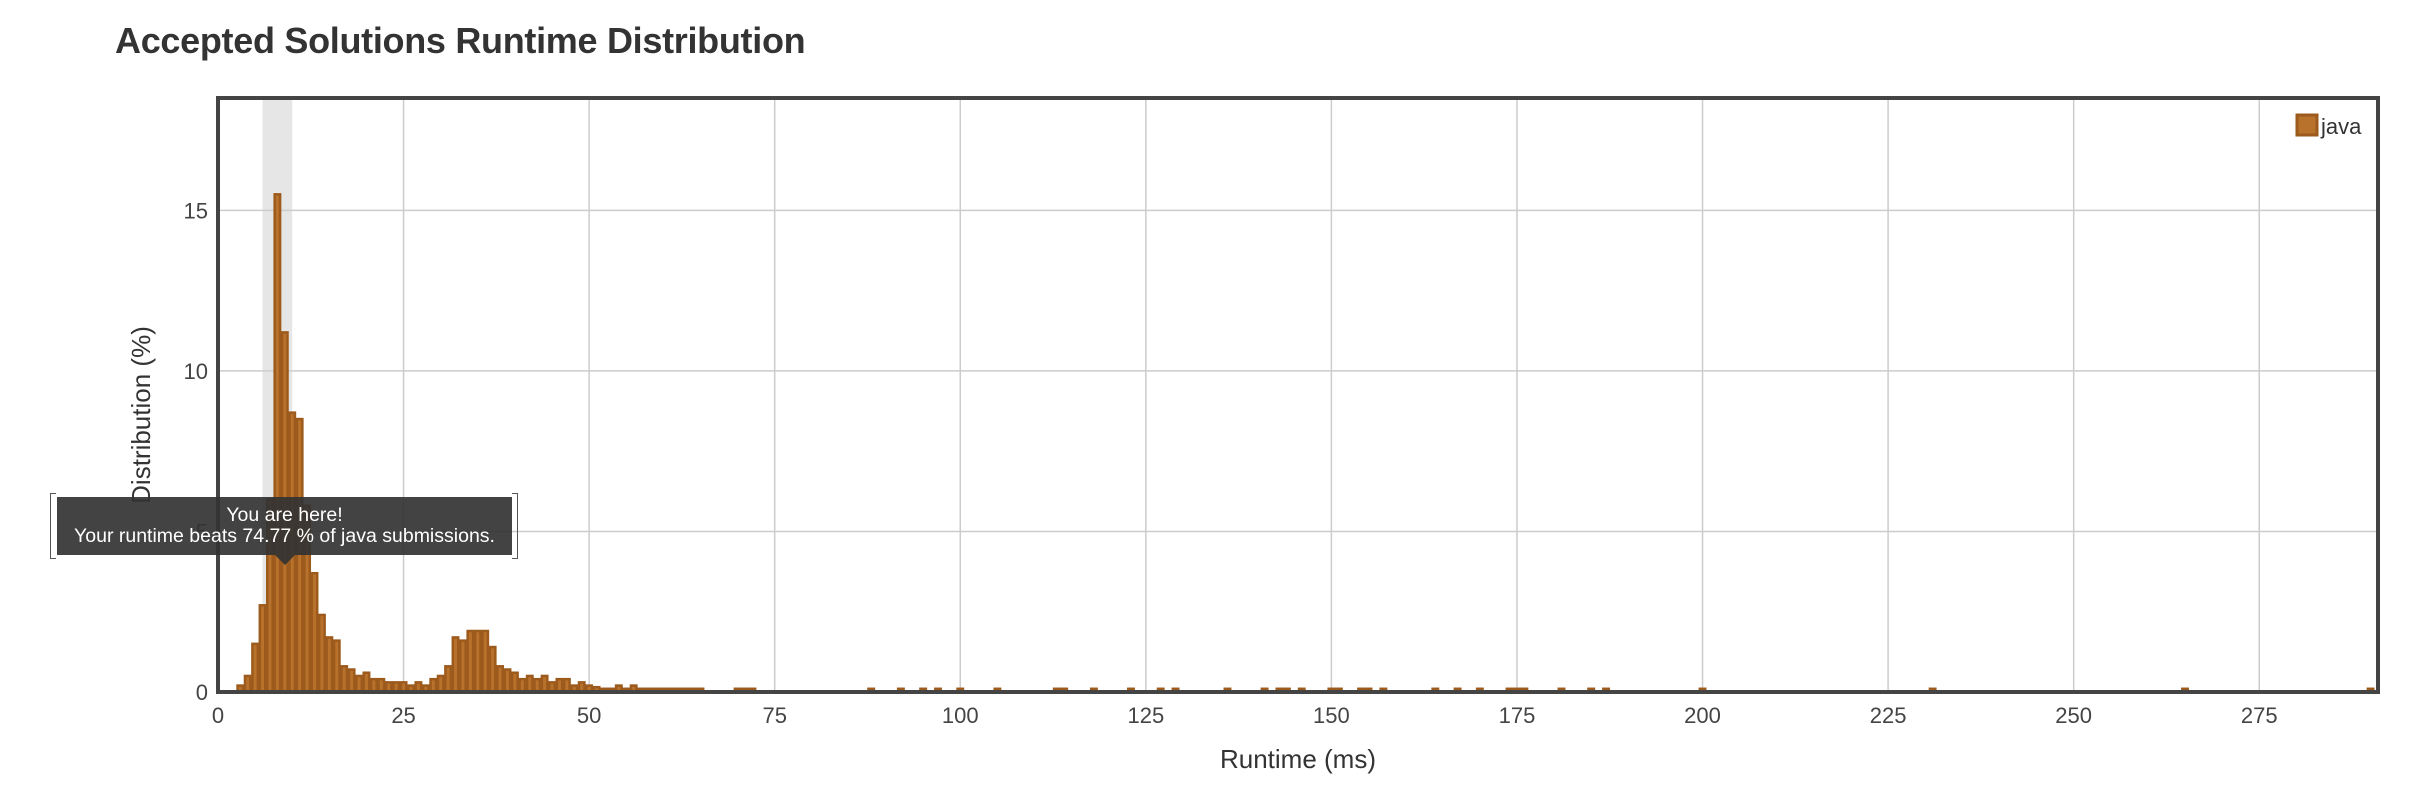 Image resolution: width=2418 pixels, height=786 pixels. Describe the element at coordinates (2073, 715) in the screenshot. I see `x-tick-label: 250` at that location.